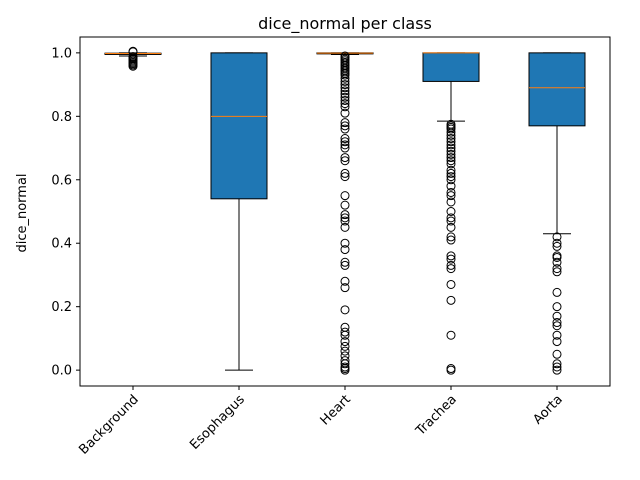 The height and width of the screenshot is (480, 640). I want to click on chart-title: dice_normal per class, so click(345, 24).